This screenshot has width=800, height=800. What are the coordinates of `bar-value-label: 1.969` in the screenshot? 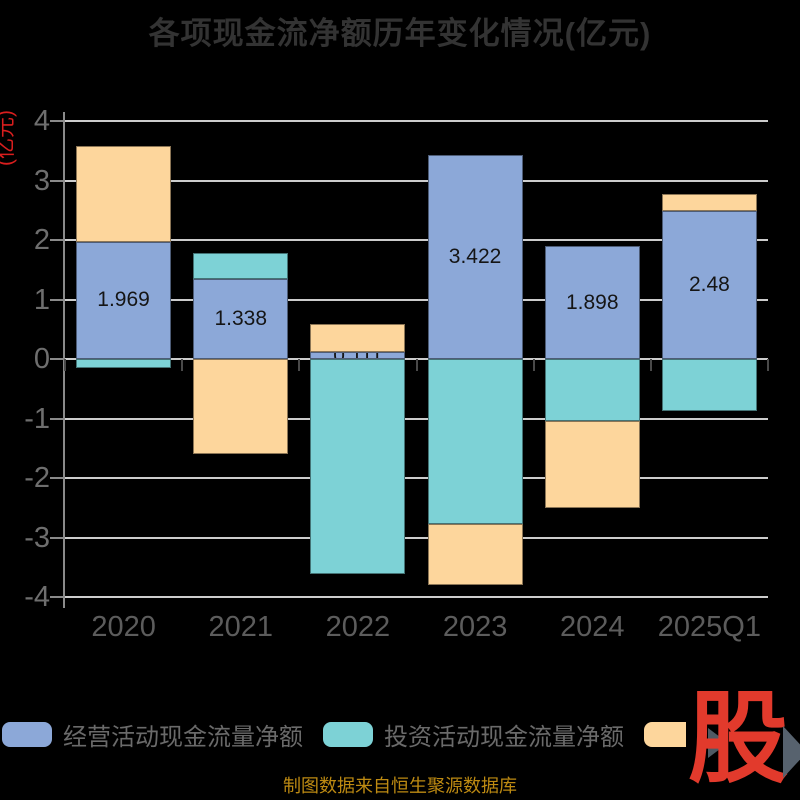 It's located at (123, 300).